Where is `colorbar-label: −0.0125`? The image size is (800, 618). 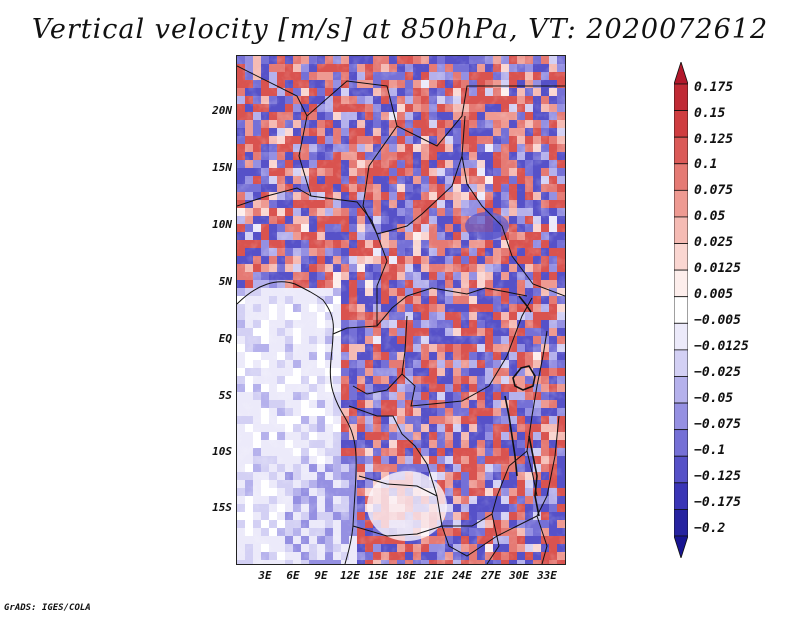
colorbar-label: −0.0125 is located at coordinates (721, 346).